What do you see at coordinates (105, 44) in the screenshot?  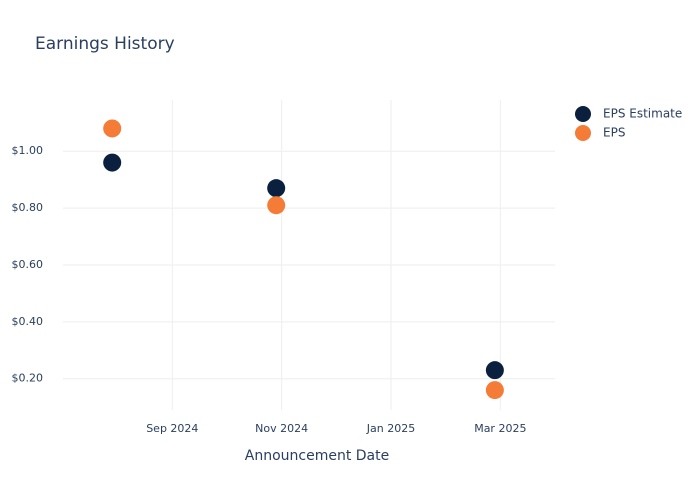 I see `chart-title: Earnings History` at bounding box center [105, 44].